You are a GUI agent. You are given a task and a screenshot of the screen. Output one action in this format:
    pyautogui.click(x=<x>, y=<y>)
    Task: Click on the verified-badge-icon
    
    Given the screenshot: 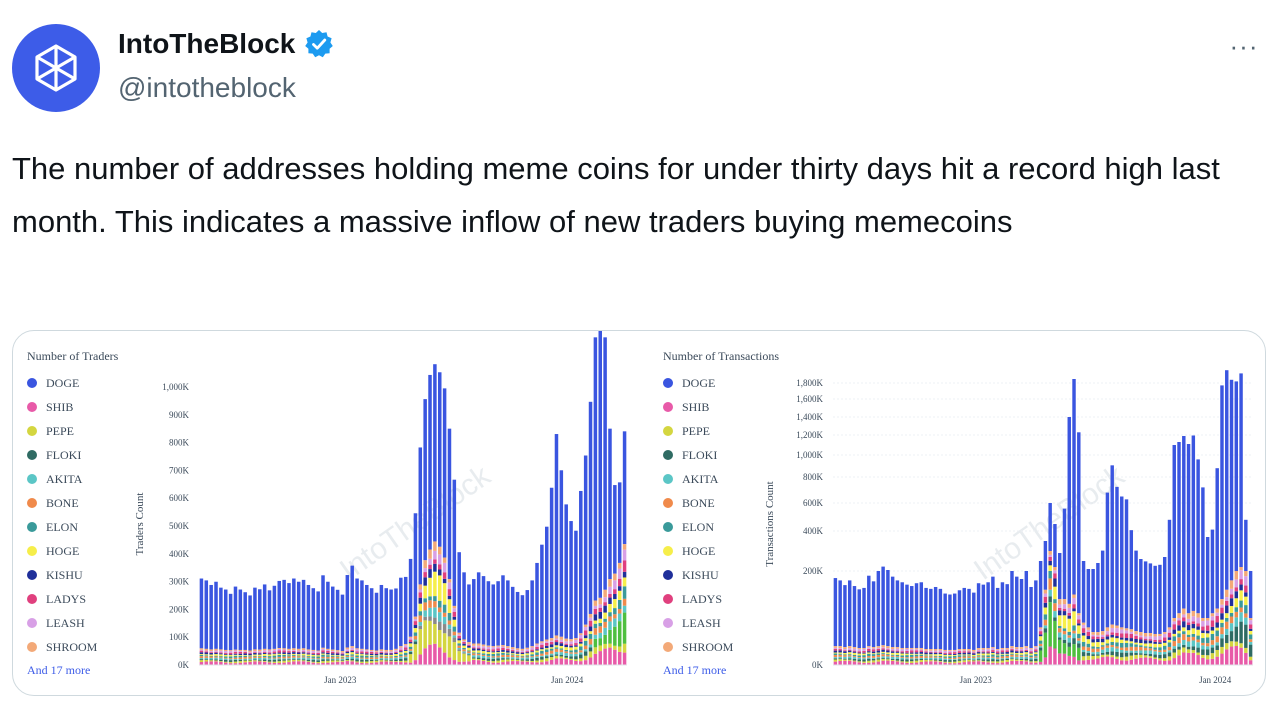 What is the action you would take?
    pyautogui.click(x=319, y=44)
    